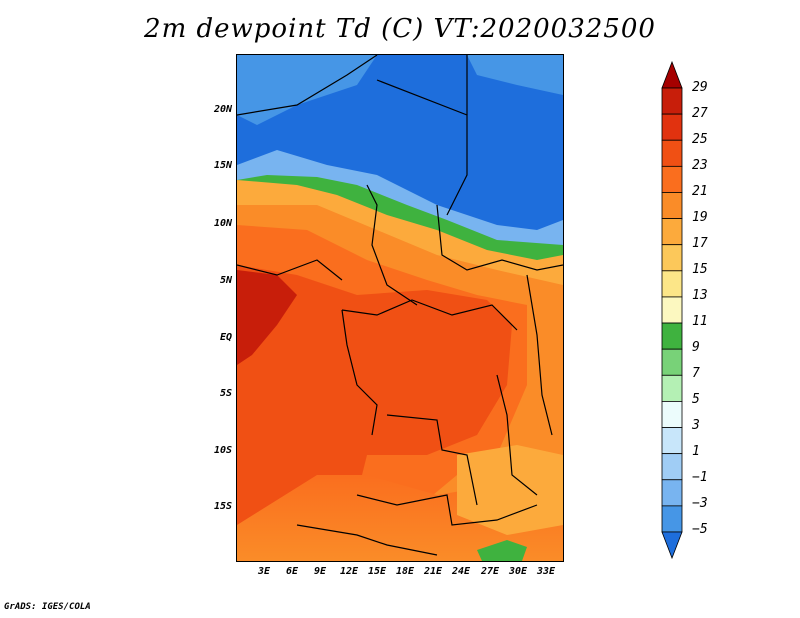 The image size is (800, 618). What do you see at coordinates (696, 347) in the screenshot?
I see `colorbar-label: 9` at bounding box center [696, 347].